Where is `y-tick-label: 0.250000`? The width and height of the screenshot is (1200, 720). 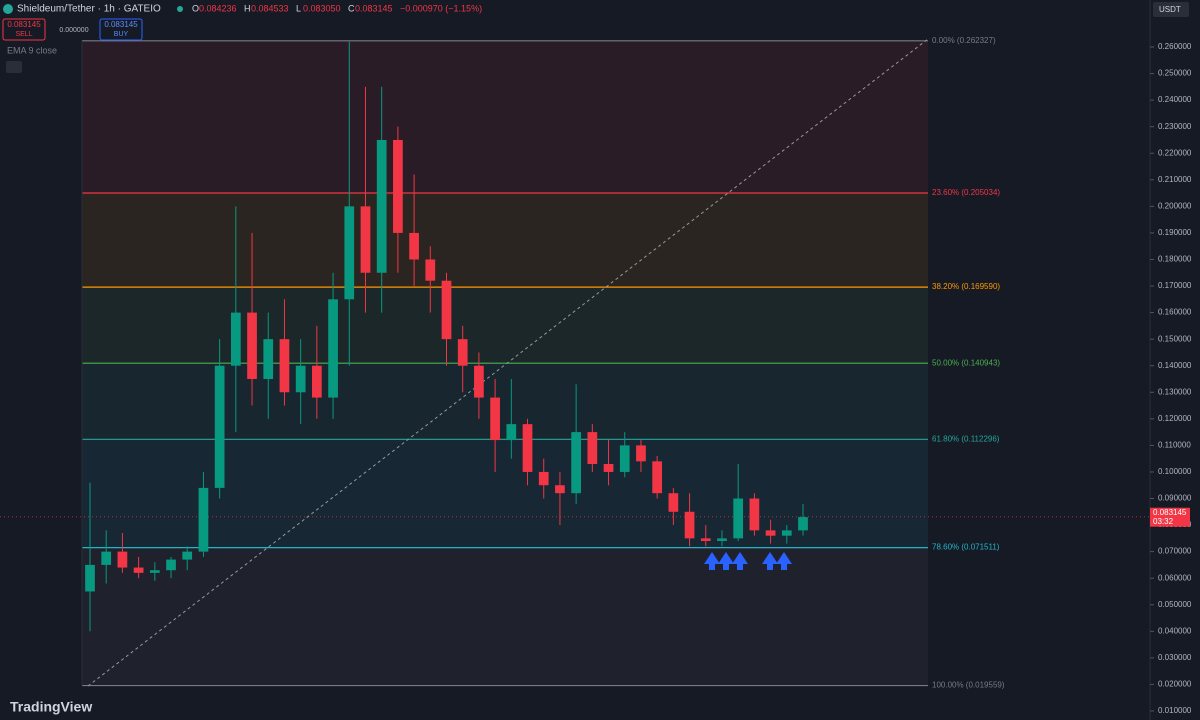
y-tick-label: 0.250000 is located at coordinates (1175, 73).